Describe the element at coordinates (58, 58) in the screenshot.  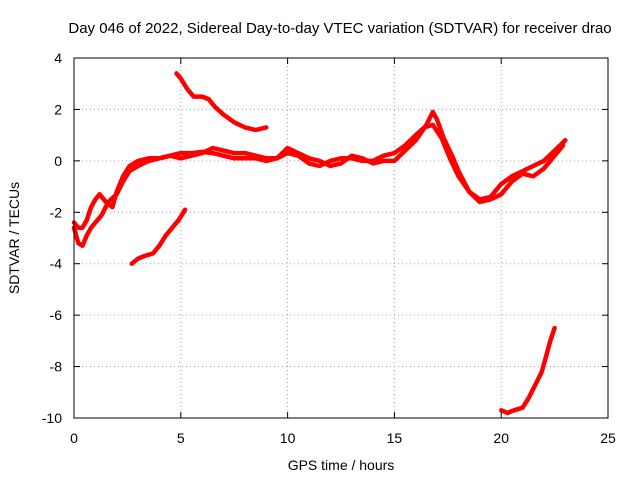
I see `y-tick-label: 4` at that location.